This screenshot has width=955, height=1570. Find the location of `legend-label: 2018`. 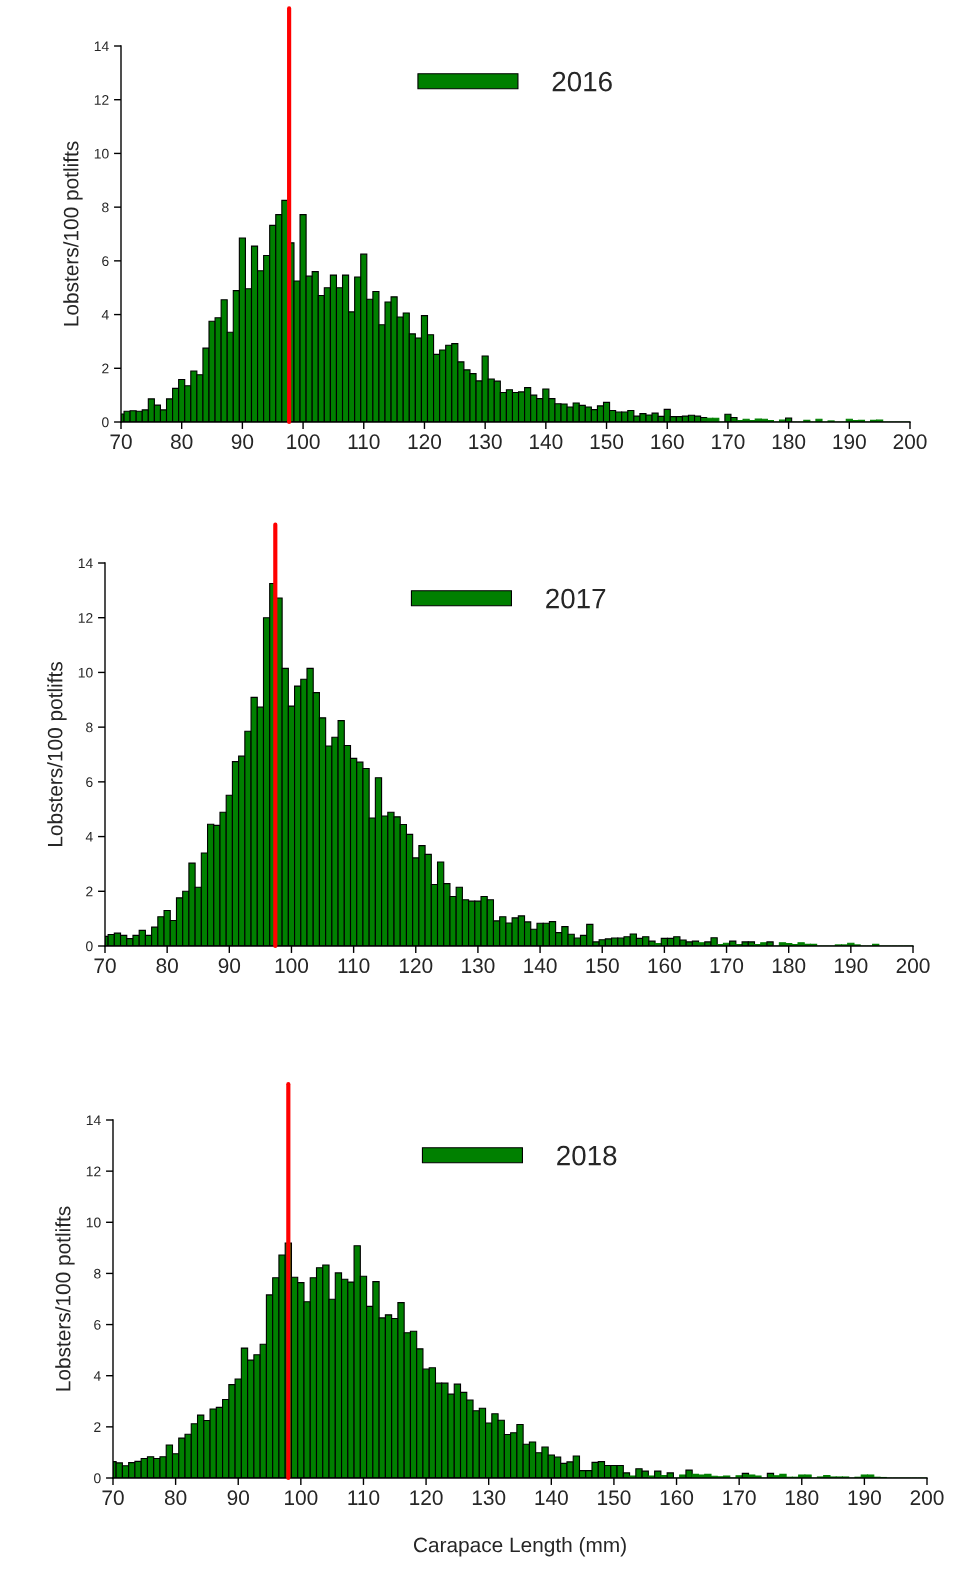

legend-label: 2018 is located at coordinates (587, 1155).